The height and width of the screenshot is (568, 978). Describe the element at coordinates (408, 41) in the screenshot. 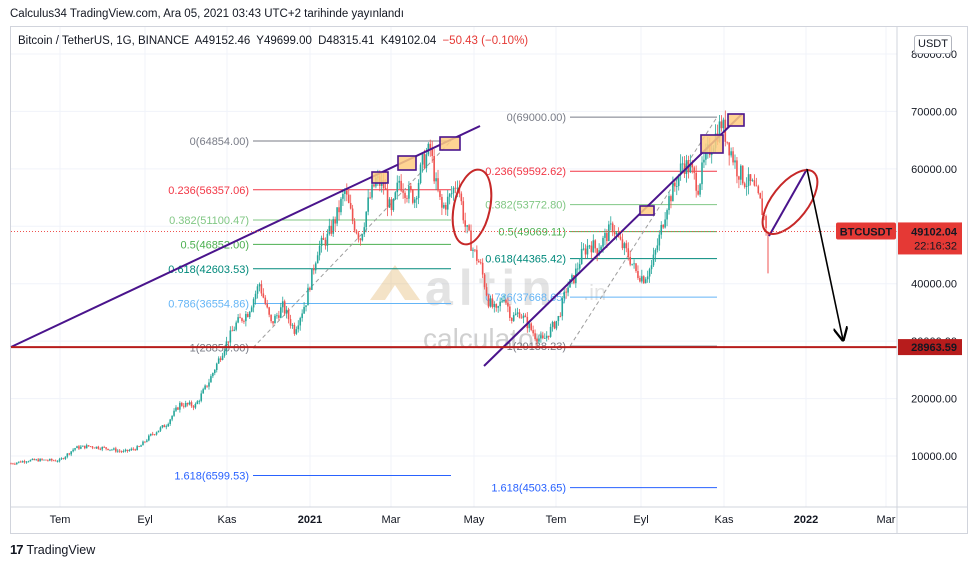

I see `legend-close: K49102.04` at that location.